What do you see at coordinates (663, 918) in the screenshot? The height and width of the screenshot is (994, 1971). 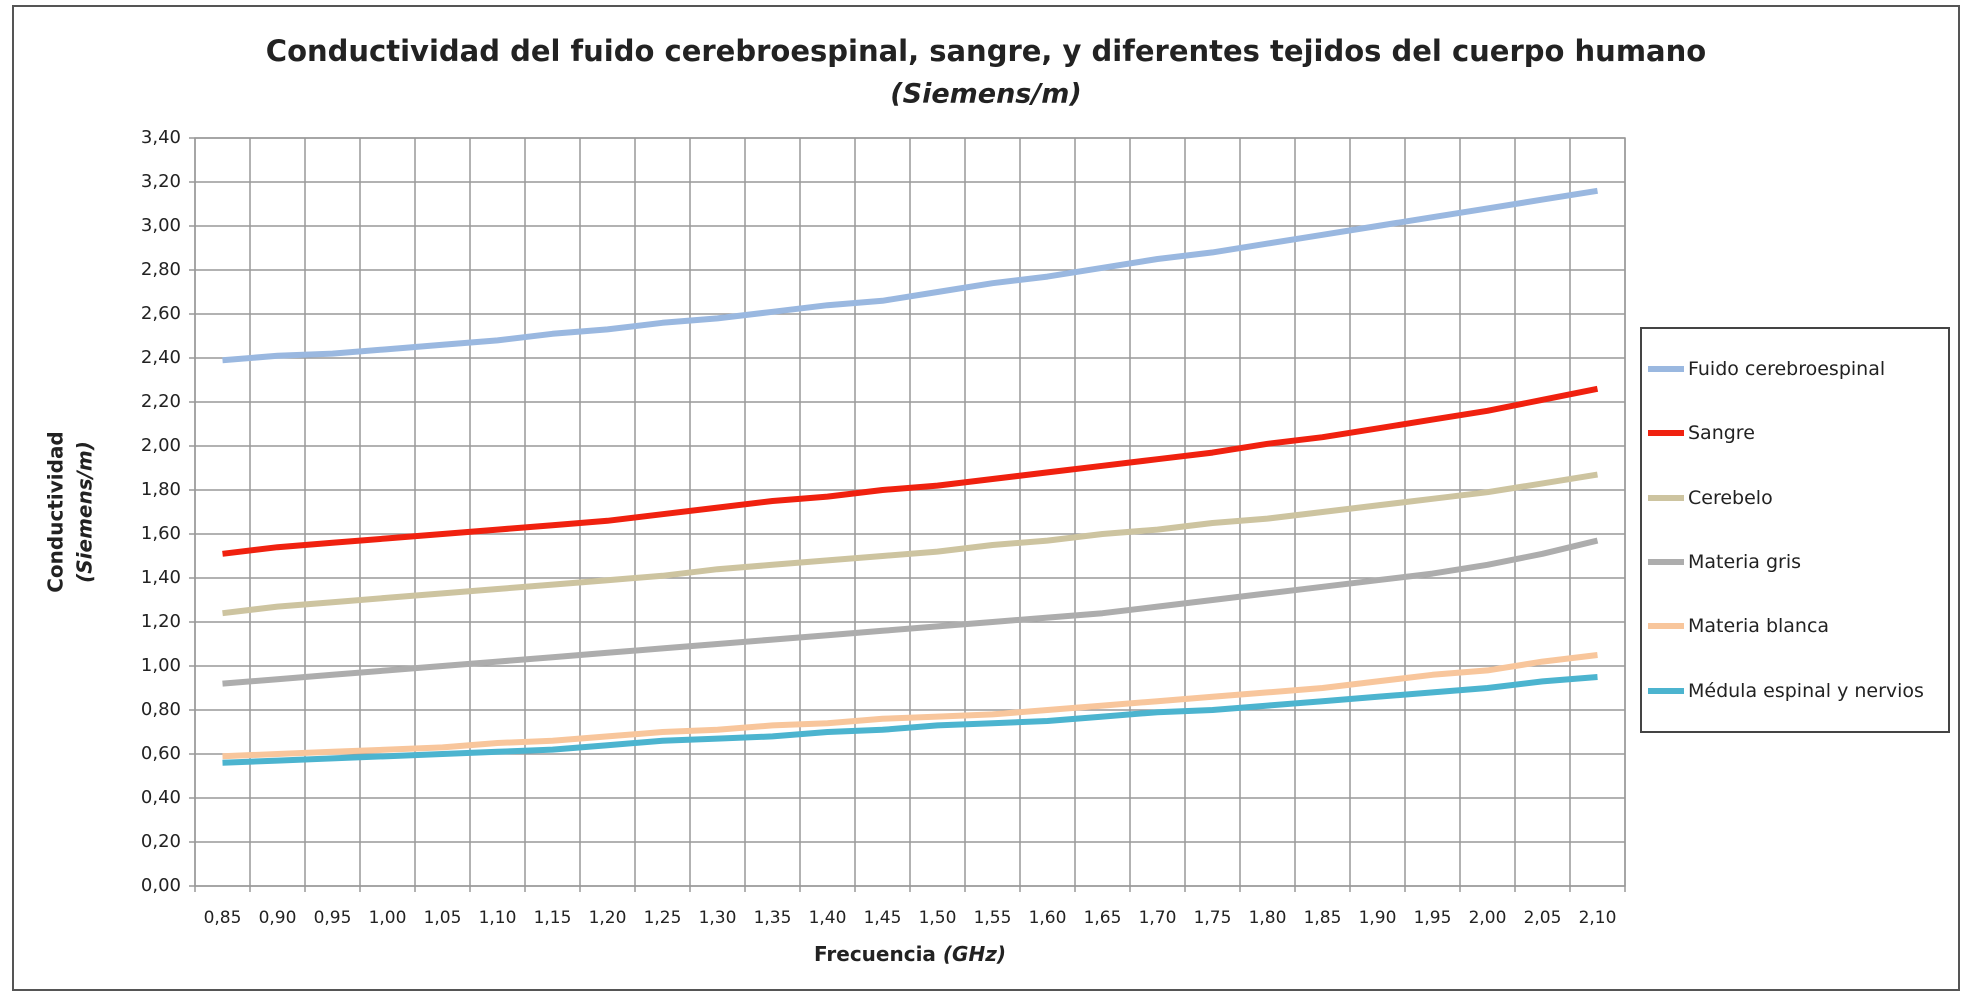 I see `x-tick-label: 1,25` at bounding box center [663, 918].